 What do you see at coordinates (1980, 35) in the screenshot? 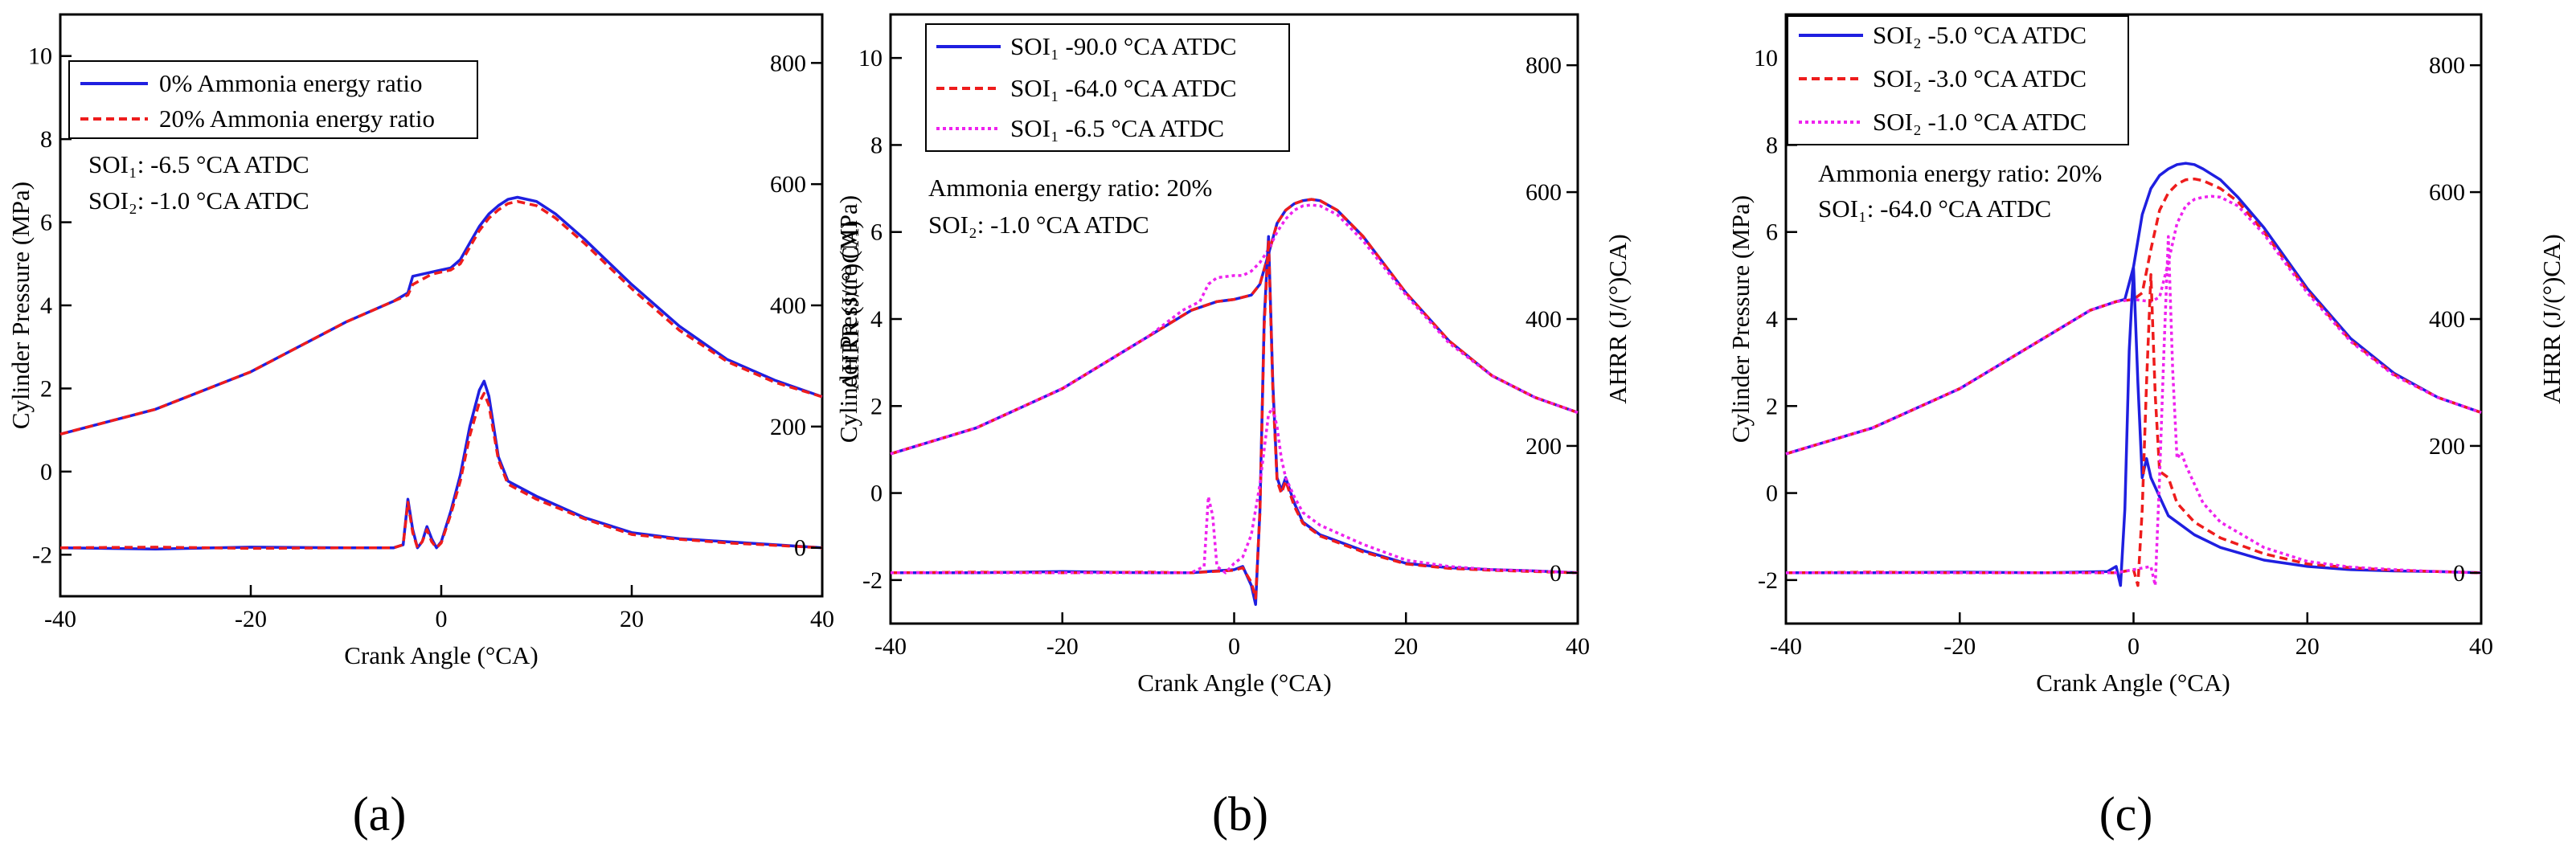
I see `legend-label-0: SOI₂ -5.0 °CA ATDC` at bounding box center [1980, 35].